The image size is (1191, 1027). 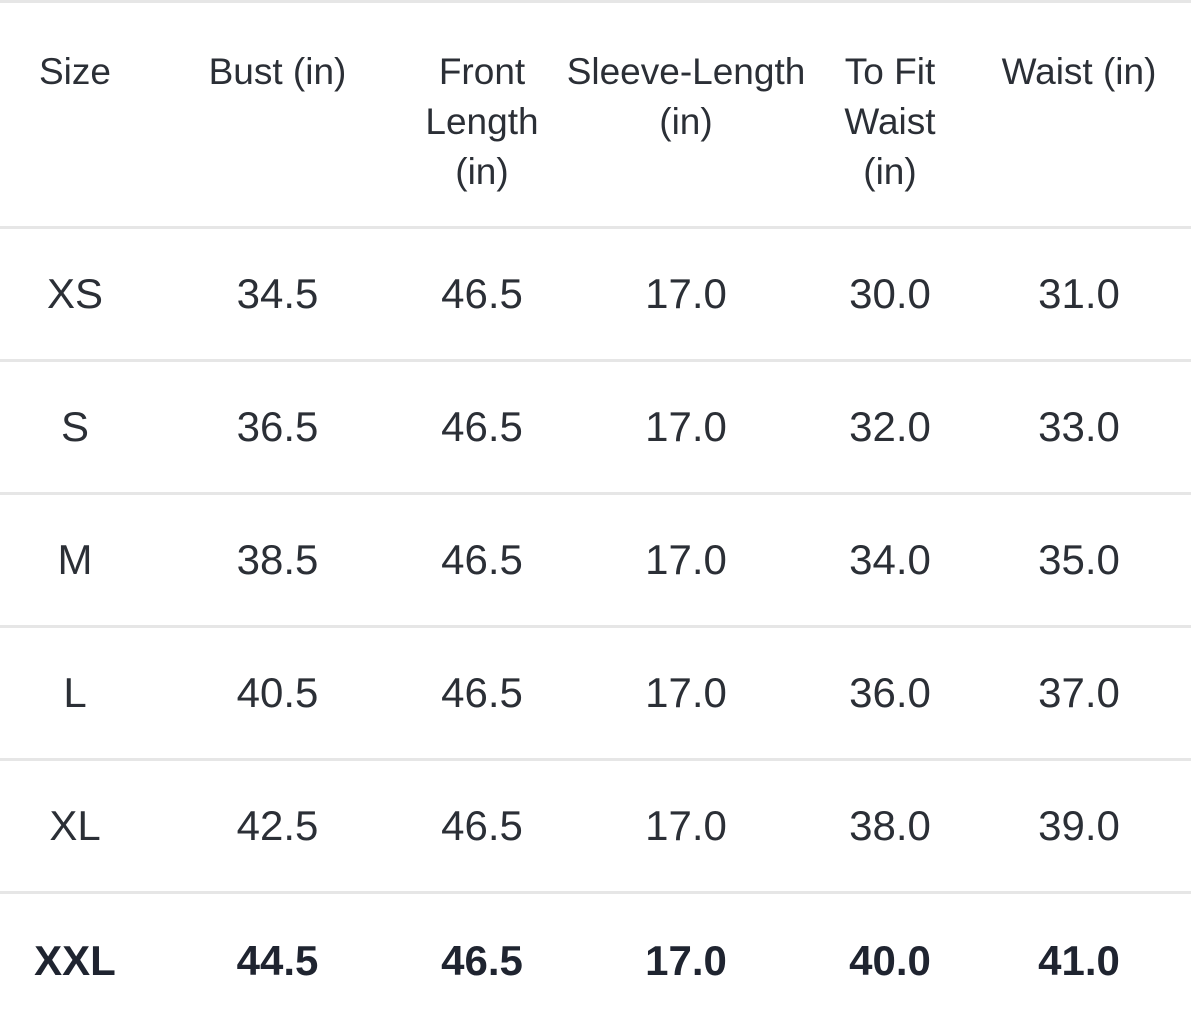 I want to click on table-row-xl: XL 42.5 46.5 17.0 38.0 39.0, so click(x=595, y=827).